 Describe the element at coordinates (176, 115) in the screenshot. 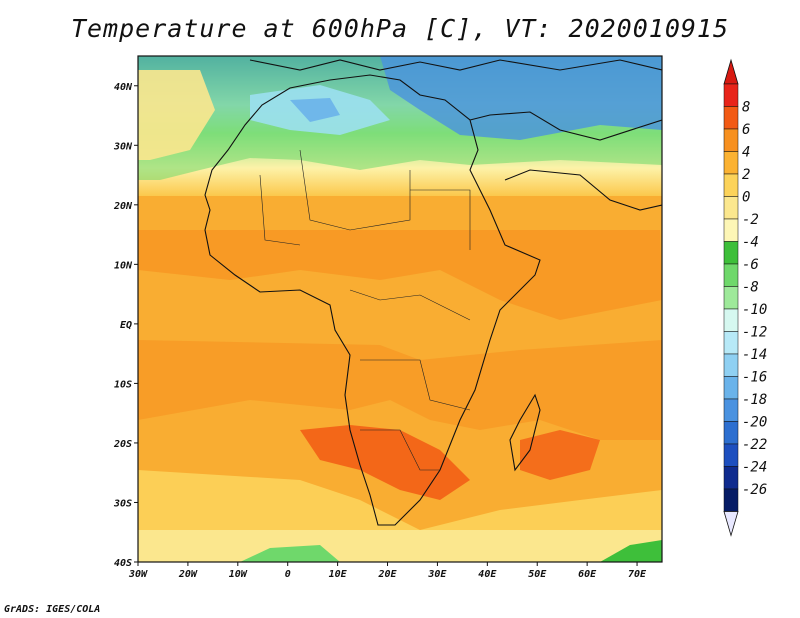

I see `field-west-atlantic` at that location.